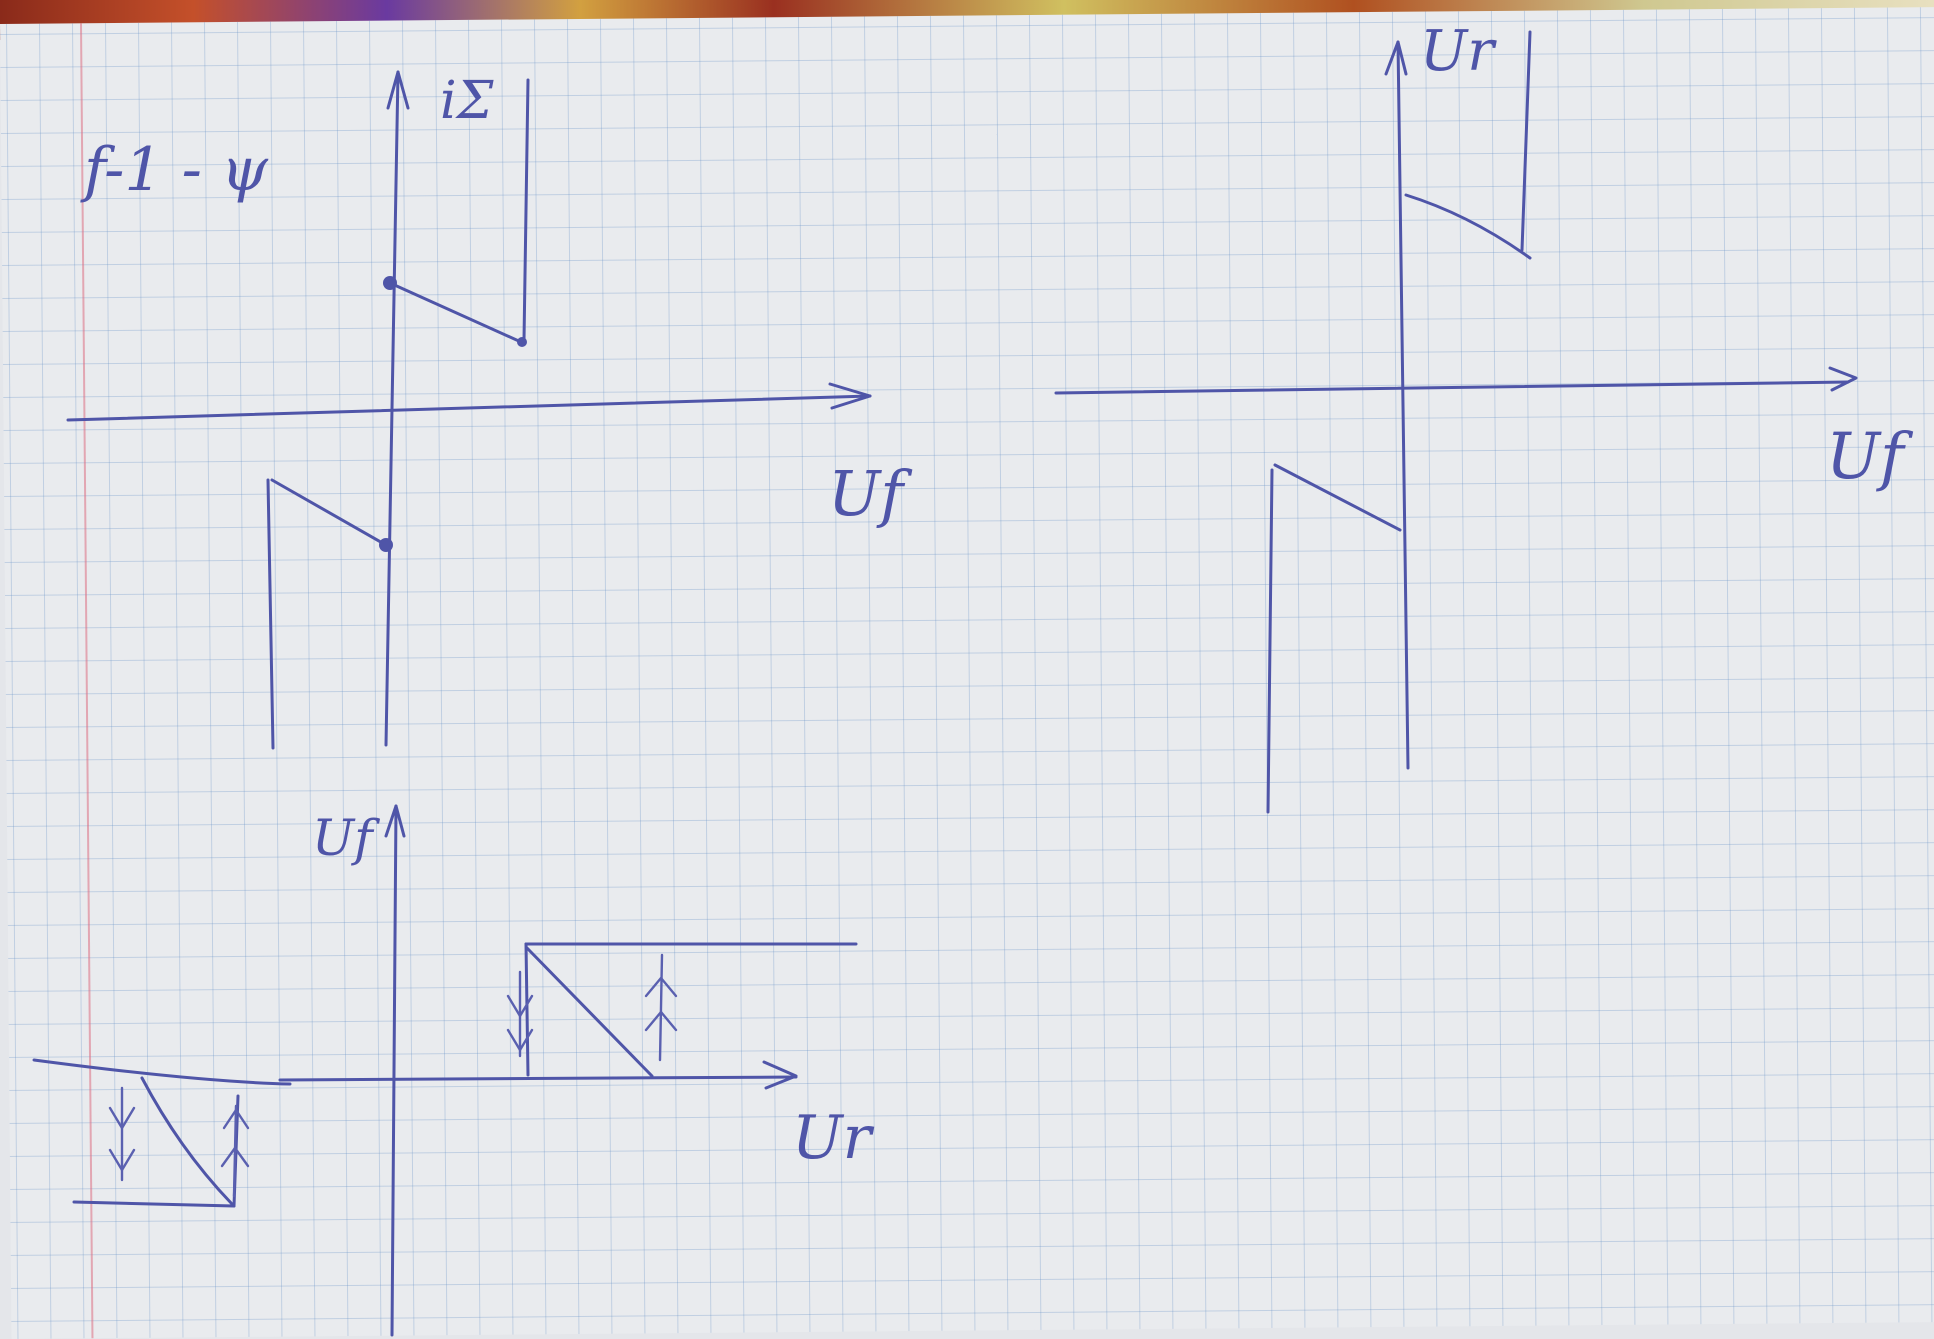 The width and height of the screenshot is (1934, 1339). I want to click on top-right-upper-vertical, so click(1526, 141).